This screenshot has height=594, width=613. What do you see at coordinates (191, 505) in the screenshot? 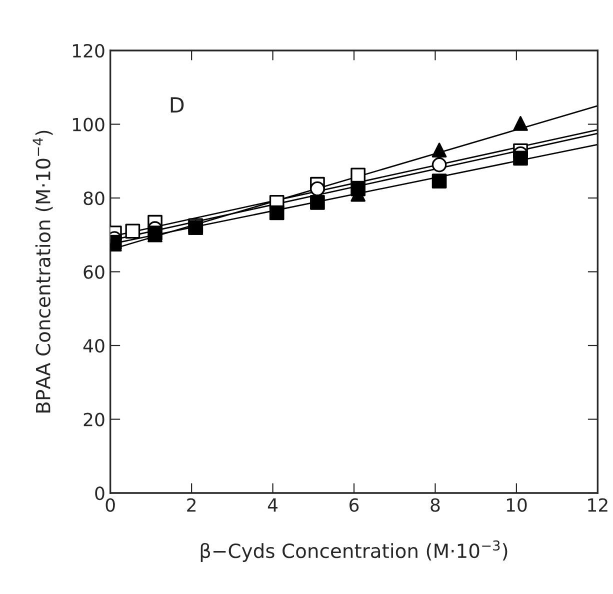
I see `x-tick-label: 2` at bounding box center [191, 505].